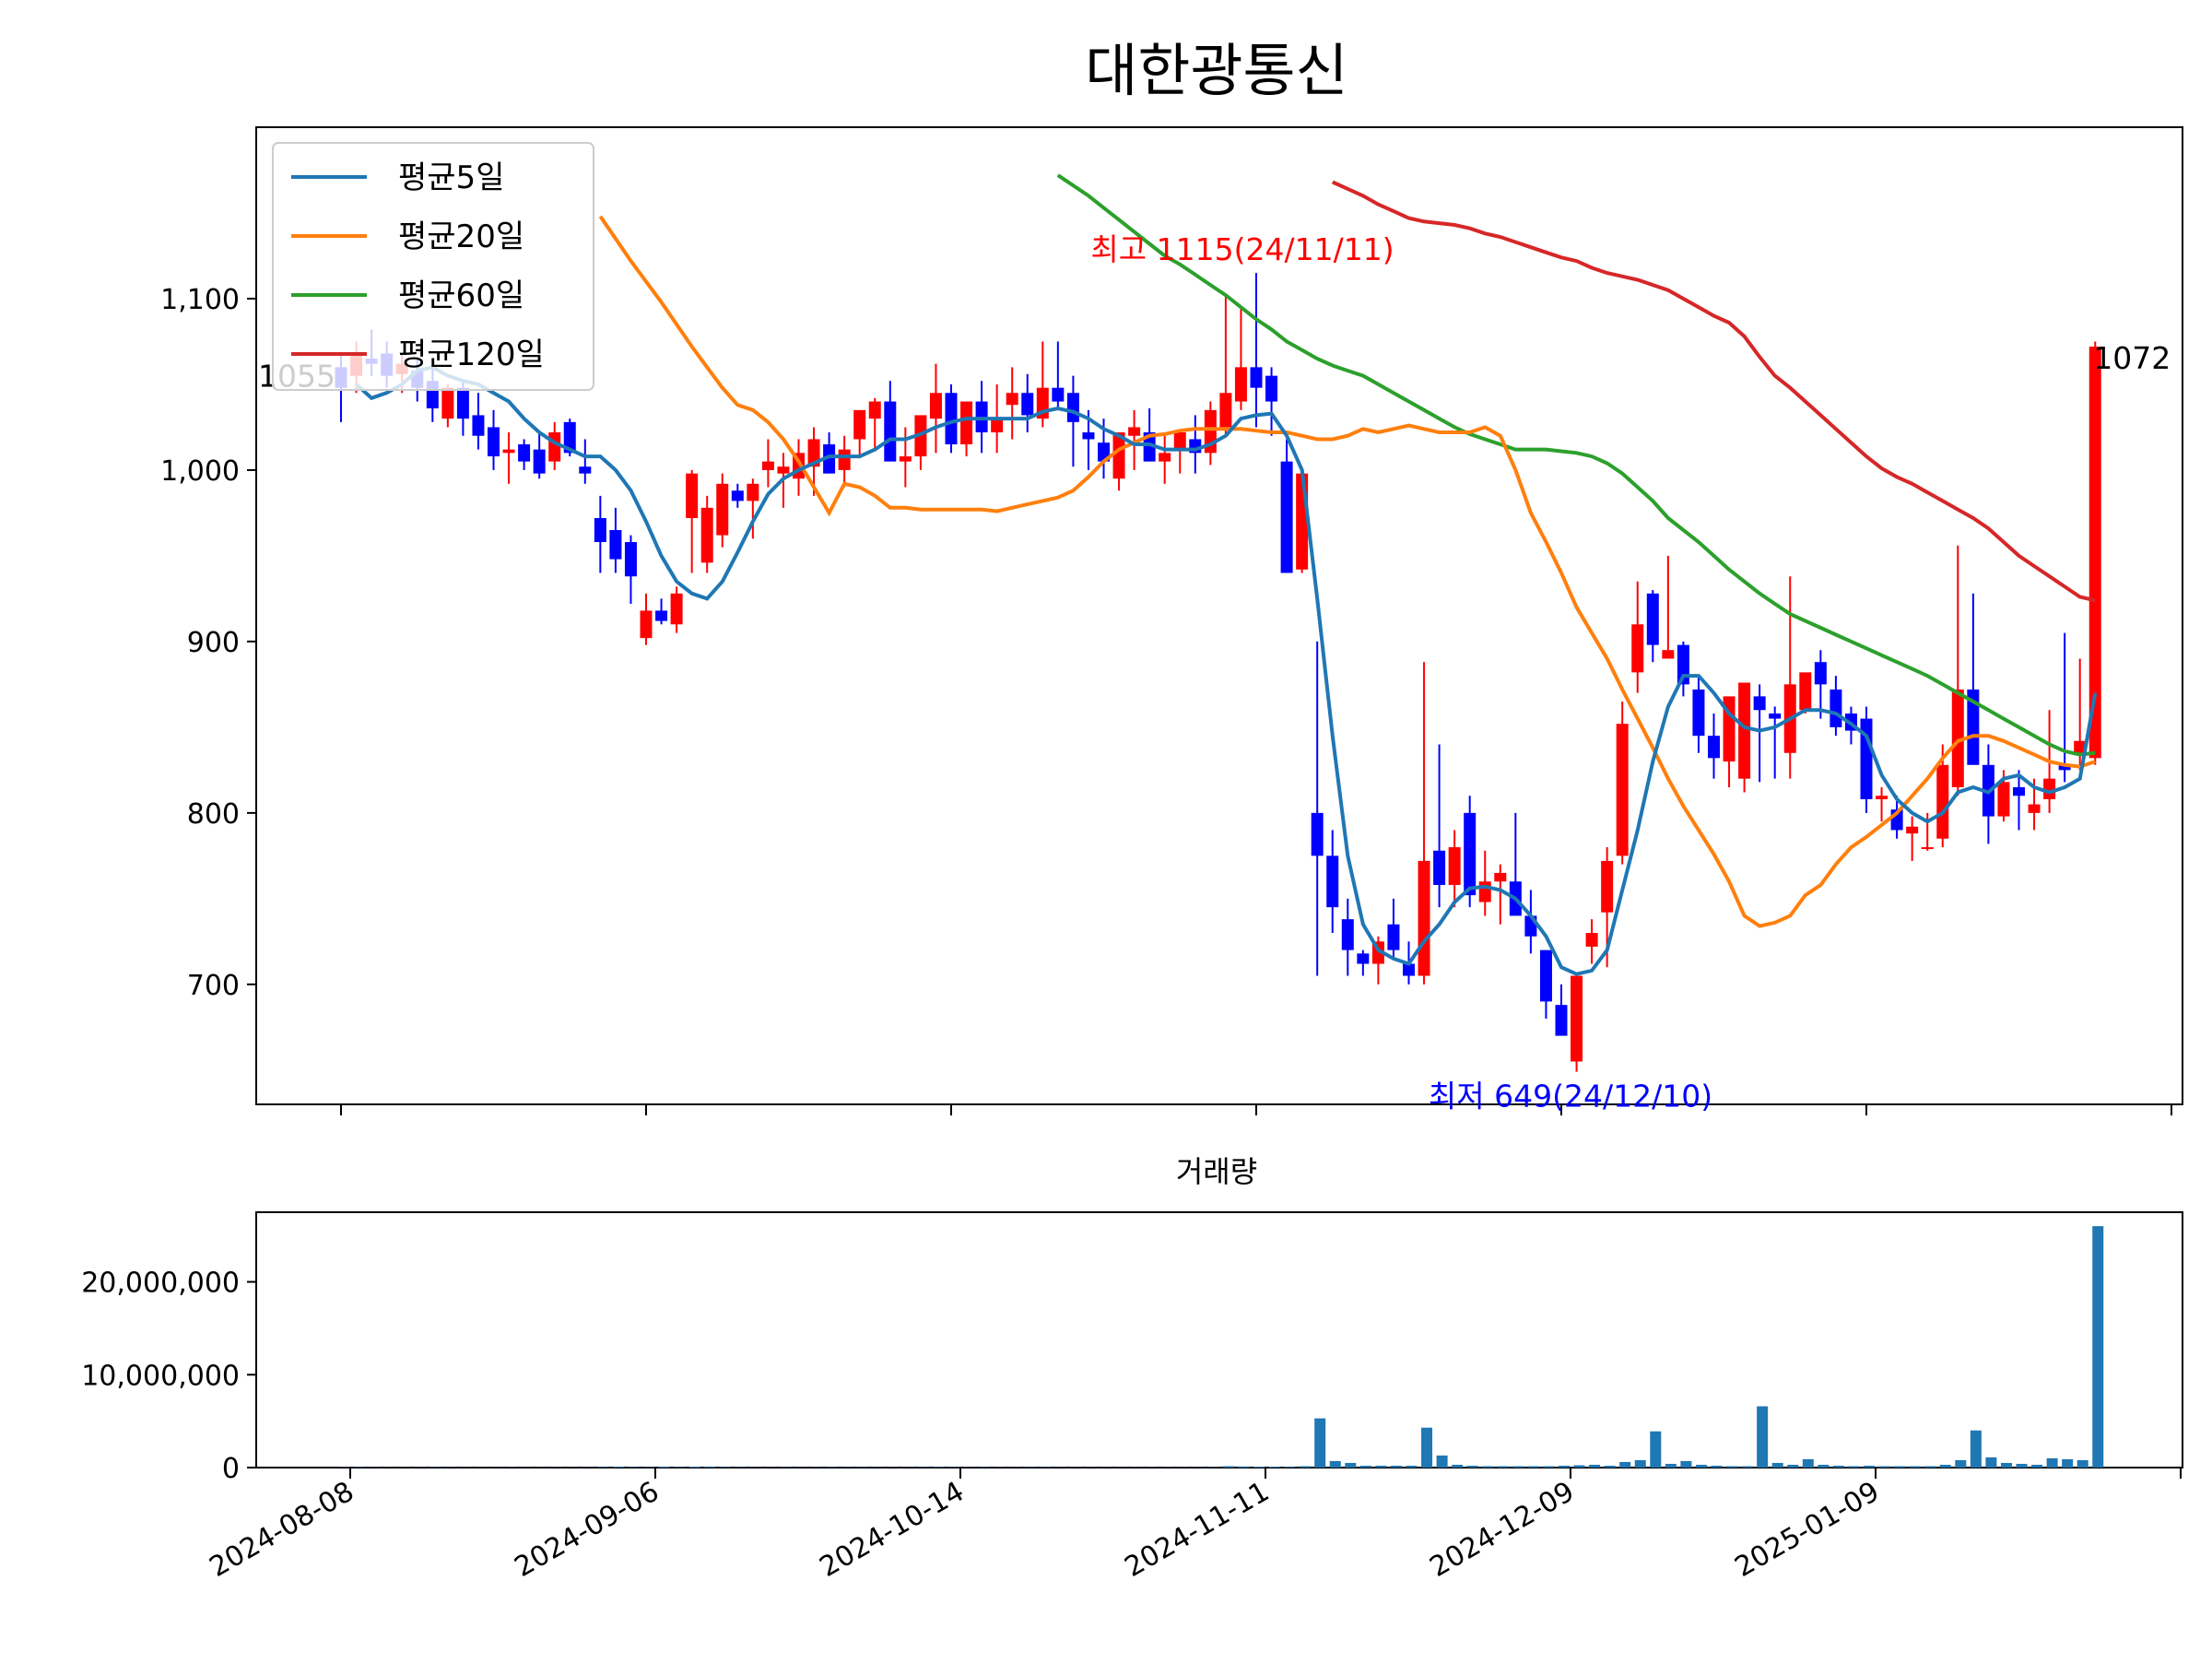 This screenshot has width=2212, height=1663. Describe the element at coordinates (461, 236) in the screenshot. I see `legend-label: 평균20일` at that location.